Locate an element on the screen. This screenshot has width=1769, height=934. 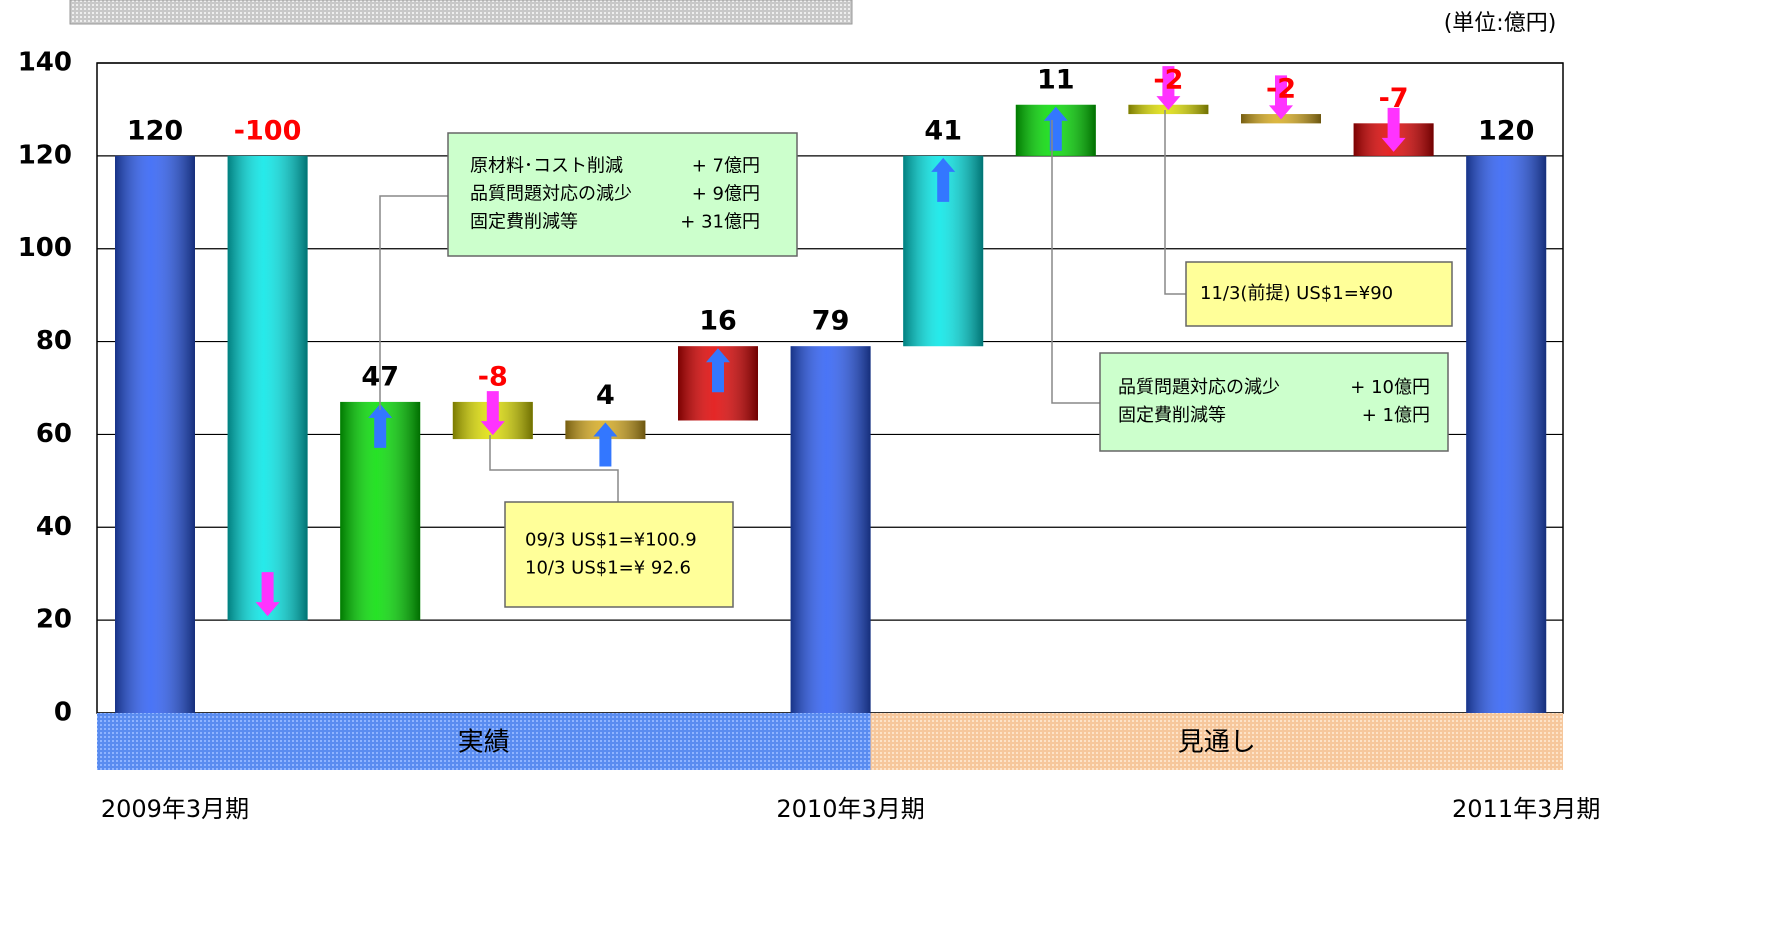
y-tick-label: 40 is located at coordinates (54, 527).